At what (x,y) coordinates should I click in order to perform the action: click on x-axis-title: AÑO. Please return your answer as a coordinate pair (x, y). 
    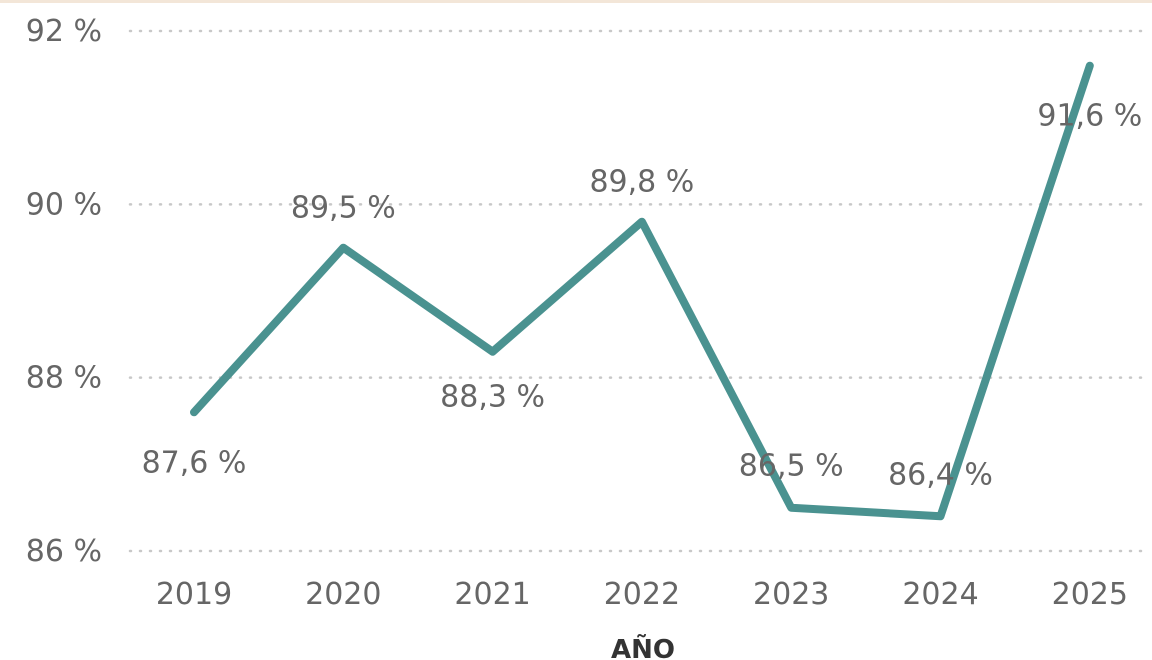
    Looking at the image, I should click on (643, 646).